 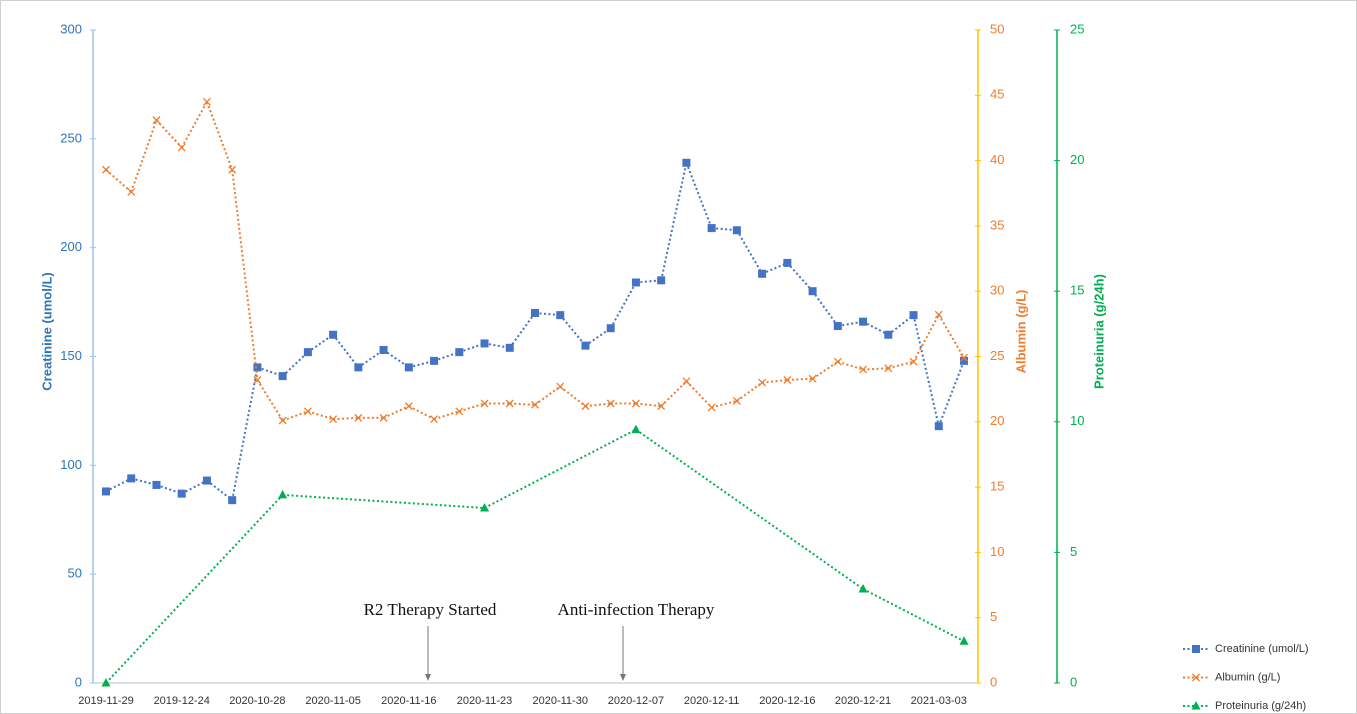 What do you see at coordinates (636, 701) in the screenshot?
I see `x-tick-label: 2020-12-07` at bounding box center [636, 701].